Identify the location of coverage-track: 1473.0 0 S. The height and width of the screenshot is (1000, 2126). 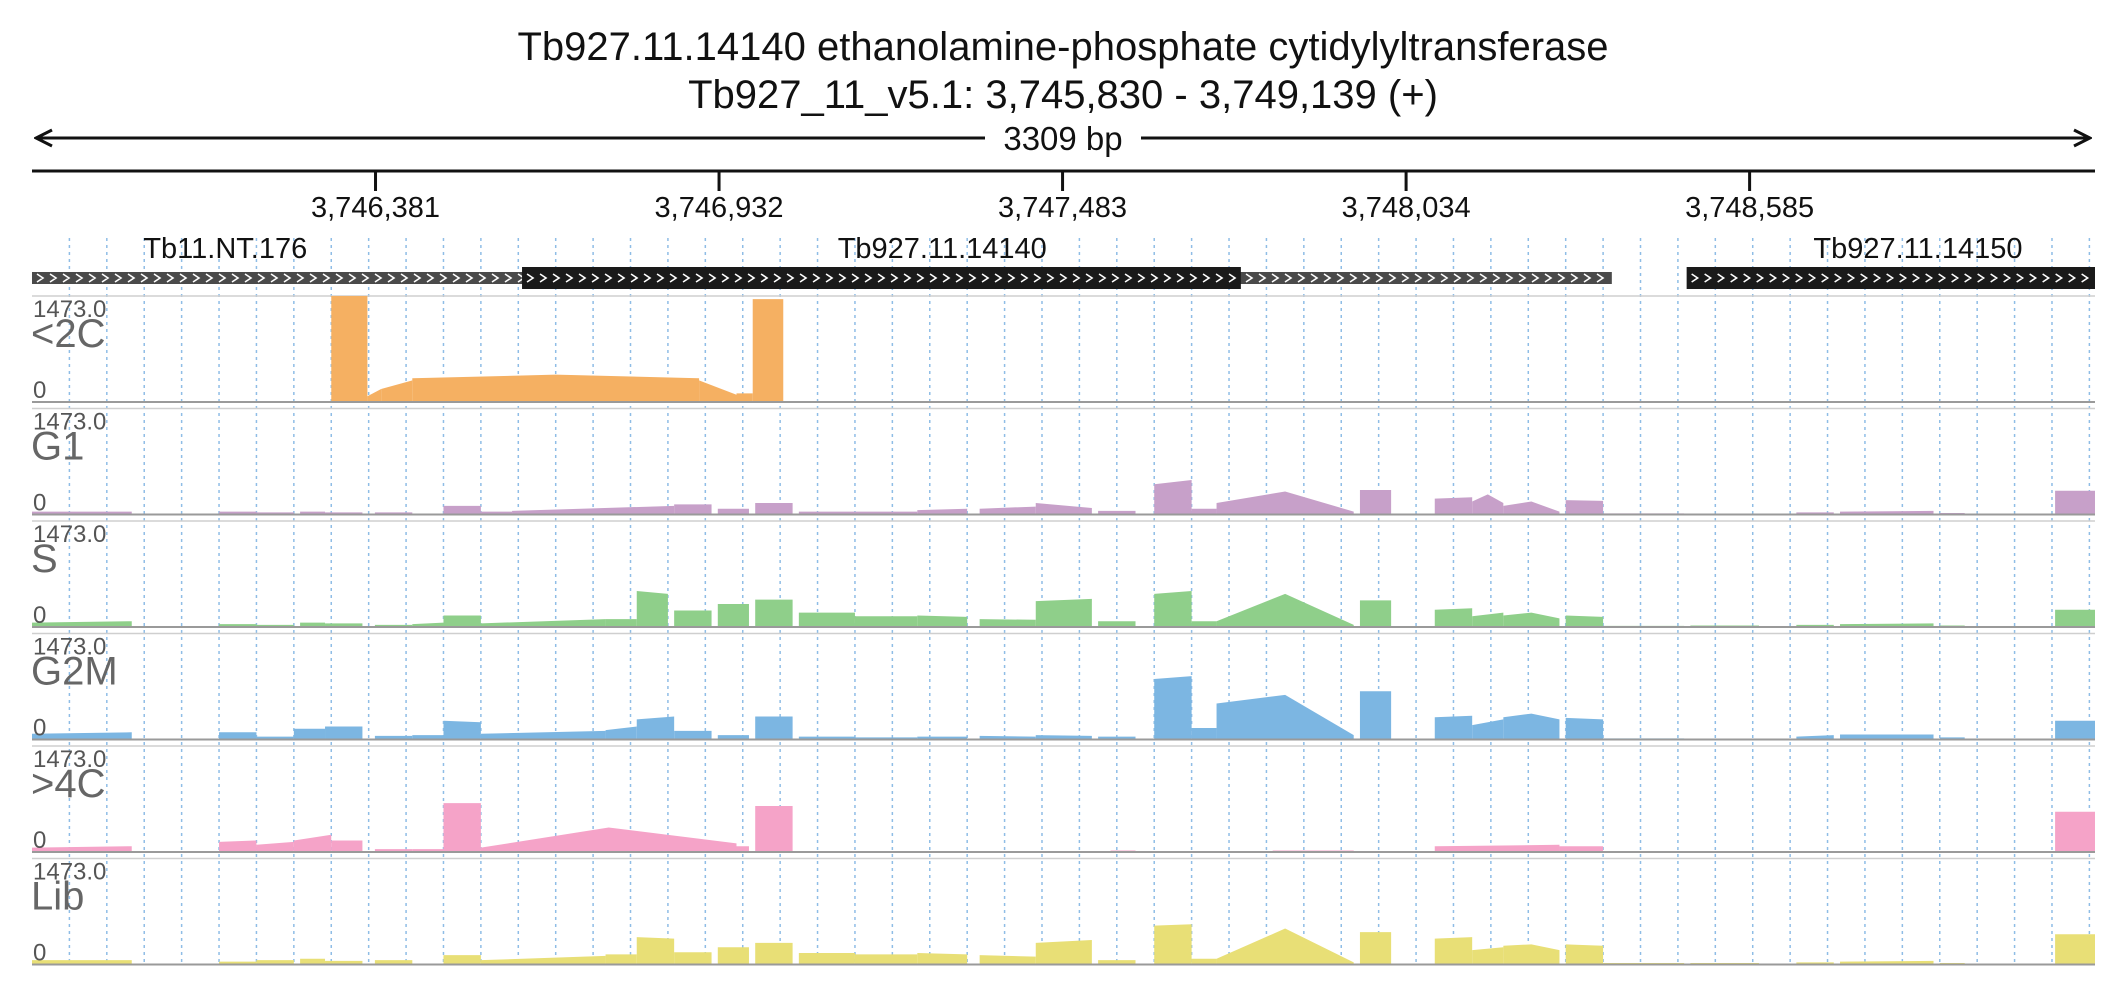
(1063, 574).